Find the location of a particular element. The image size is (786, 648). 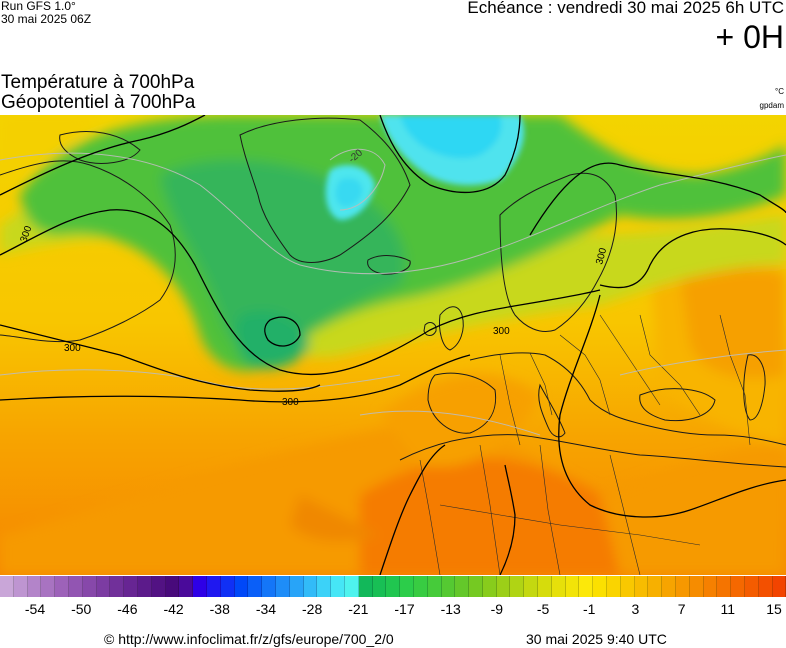

colorbar-tick-label: -50 is located at coordinates (81, 609).